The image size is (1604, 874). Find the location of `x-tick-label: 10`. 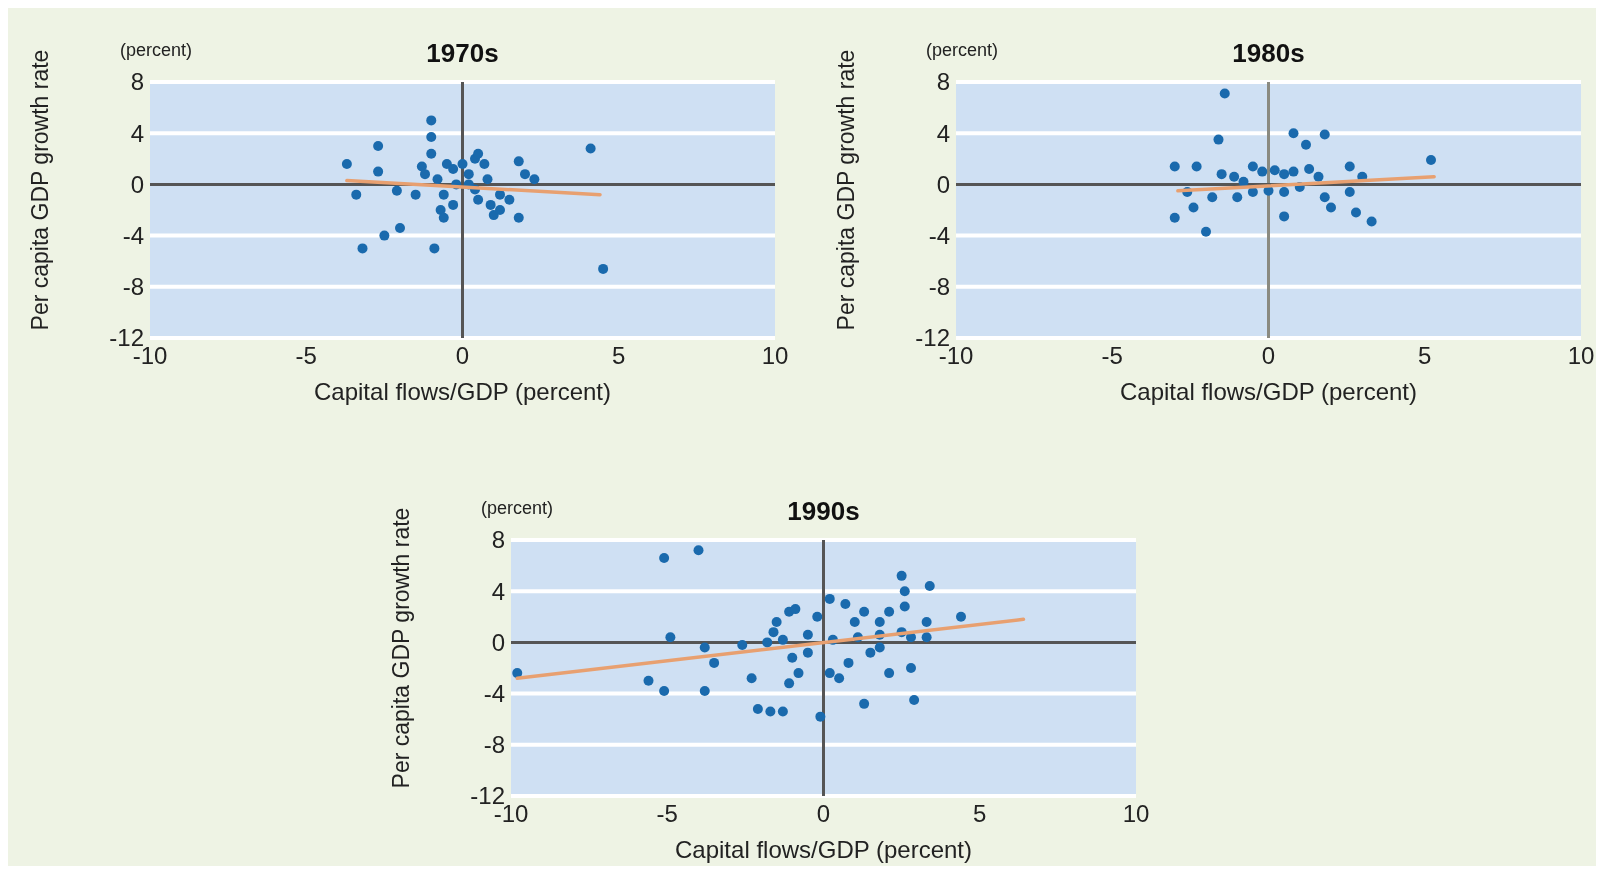

x-tick-label: 10 is located at coordinates (775, 355).